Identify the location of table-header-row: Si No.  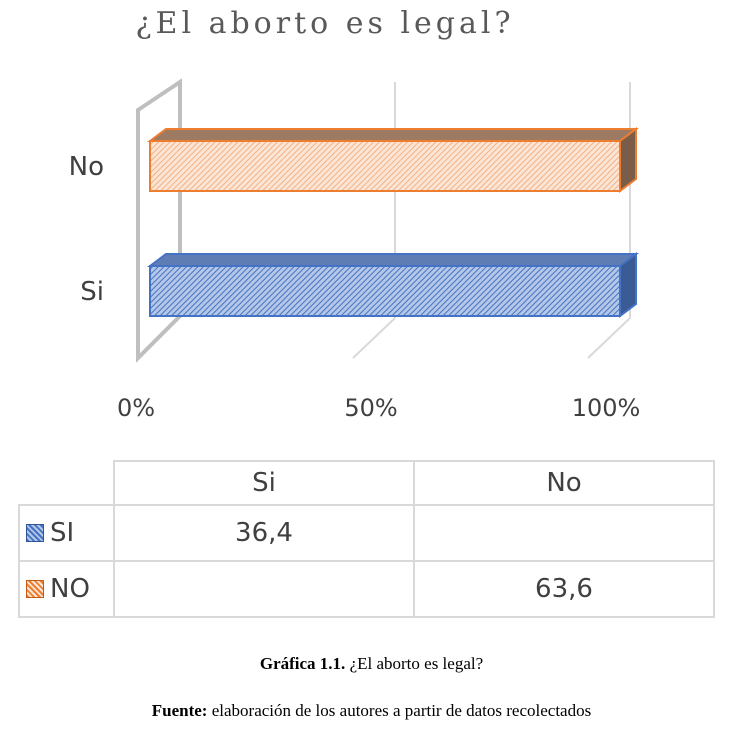
(367, 483).